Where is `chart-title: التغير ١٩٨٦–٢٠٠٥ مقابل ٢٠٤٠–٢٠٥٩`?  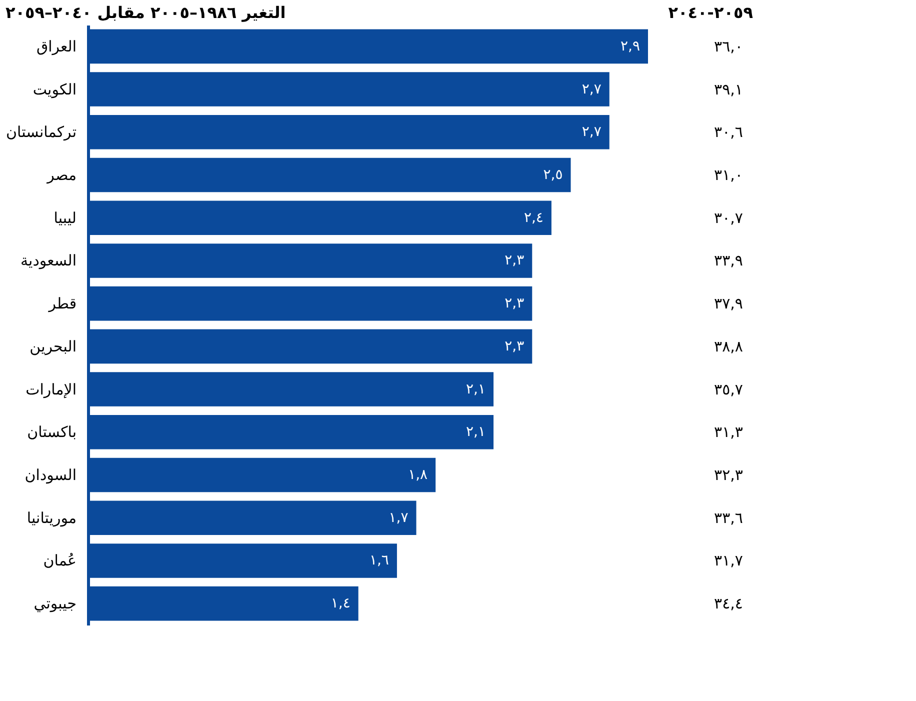 chart-title: التغير ١٩٨٦–٢٠٠٥ مقابل ٢٠٤٠–٢٠٥٩ is located at coordinates (145, 12).